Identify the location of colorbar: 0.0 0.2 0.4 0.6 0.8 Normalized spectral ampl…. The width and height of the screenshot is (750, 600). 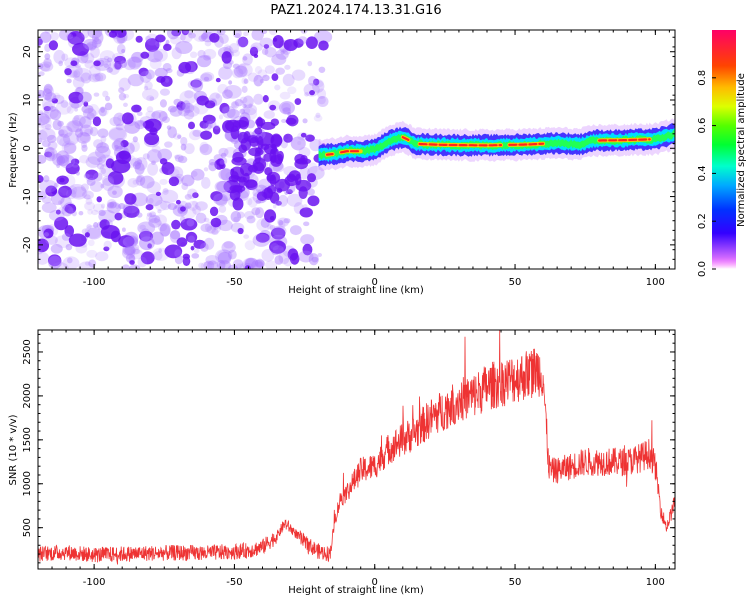
(722, 153).